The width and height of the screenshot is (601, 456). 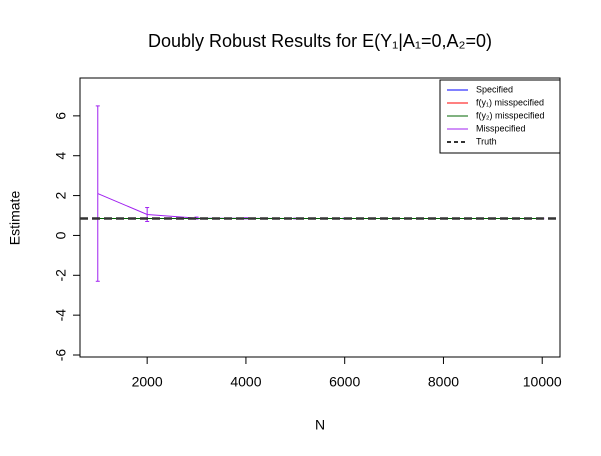 What do you see at coordinates (61, 355) in the screenshot?
I see `y-tick-label: -6` at bounding box center [61, 355].